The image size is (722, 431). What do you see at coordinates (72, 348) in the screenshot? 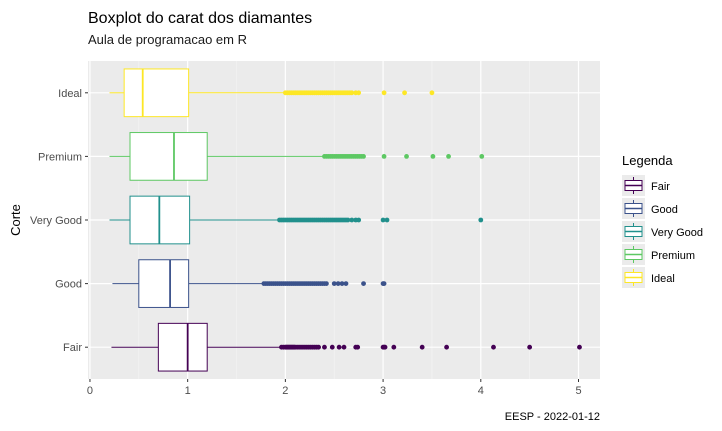
I see `y-tick-label: Fair` at bounding box center [72, 348].